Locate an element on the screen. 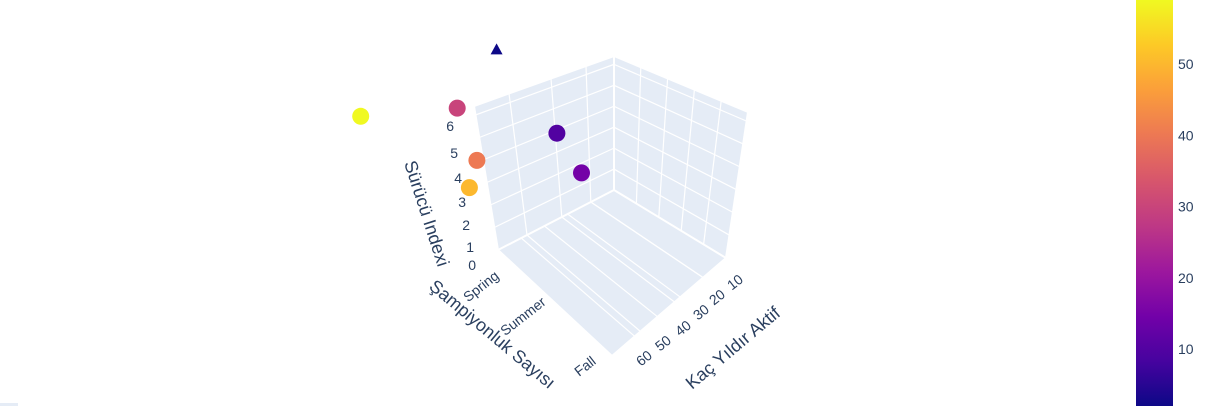  data-markers is located at coordinates (471, 120).